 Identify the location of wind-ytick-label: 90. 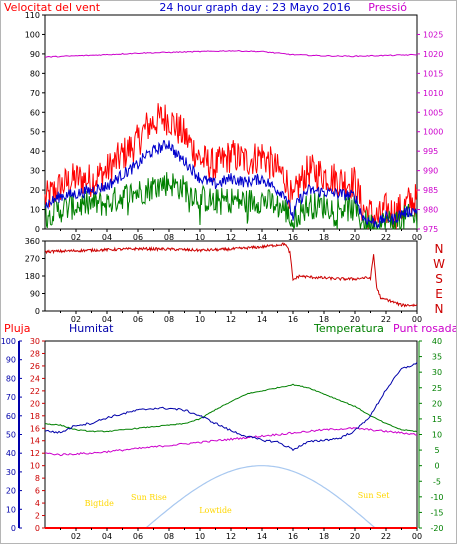
(35, 54).